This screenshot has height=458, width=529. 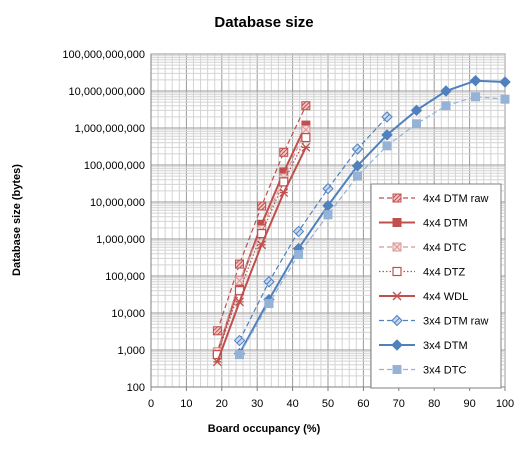 I want to click on y-tick-label: 100, so click(x=136, y=388).